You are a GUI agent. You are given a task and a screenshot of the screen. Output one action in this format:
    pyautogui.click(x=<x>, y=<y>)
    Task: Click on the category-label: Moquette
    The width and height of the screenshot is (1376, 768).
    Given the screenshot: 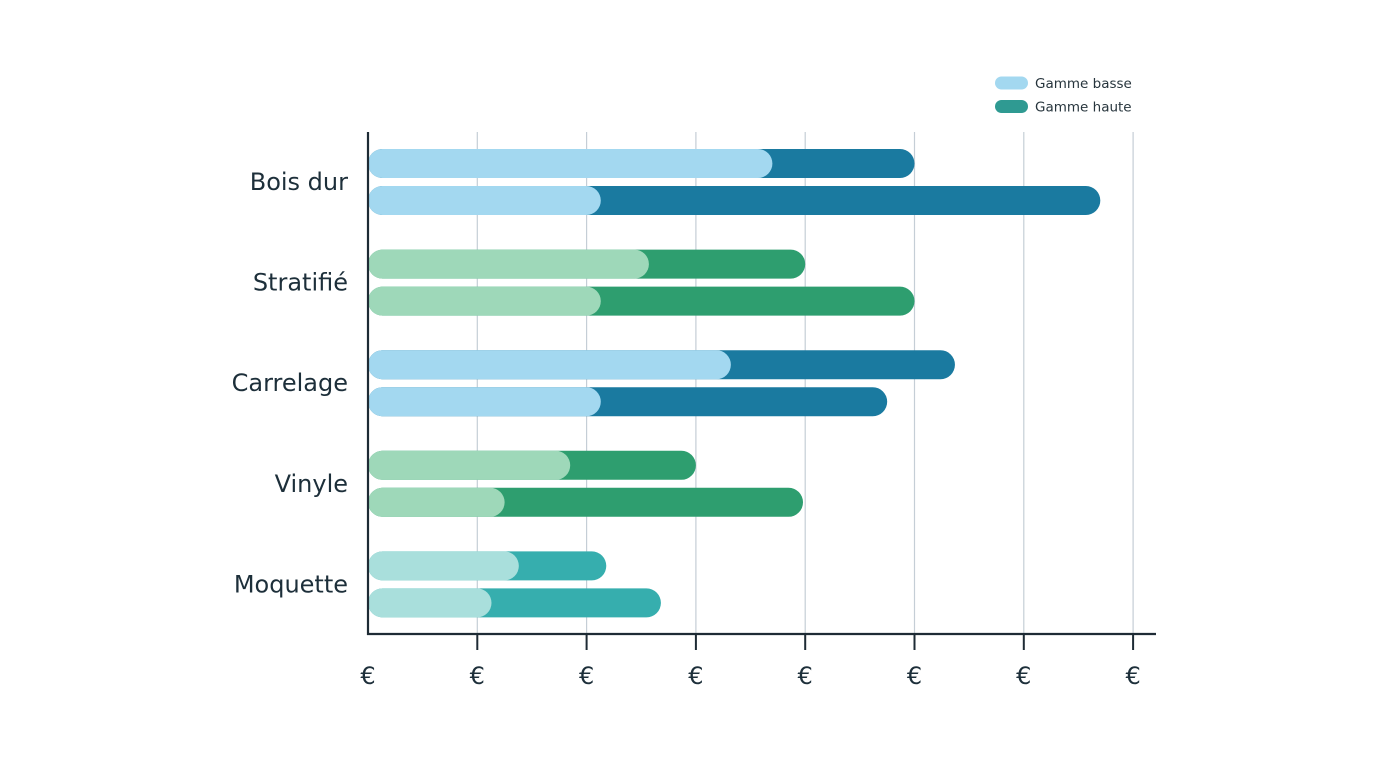 What is the action you would take?
    pyautogui.click(x=291, y=584)
    